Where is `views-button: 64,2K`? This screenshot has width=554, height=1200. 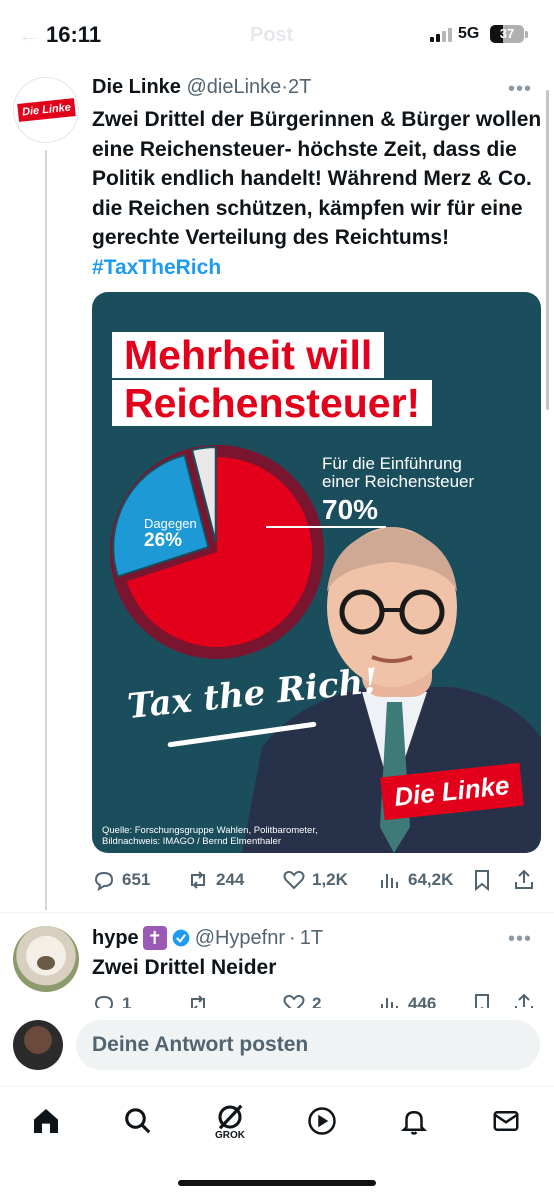
views-button: 64,2K is located at coordinates (415, 880).